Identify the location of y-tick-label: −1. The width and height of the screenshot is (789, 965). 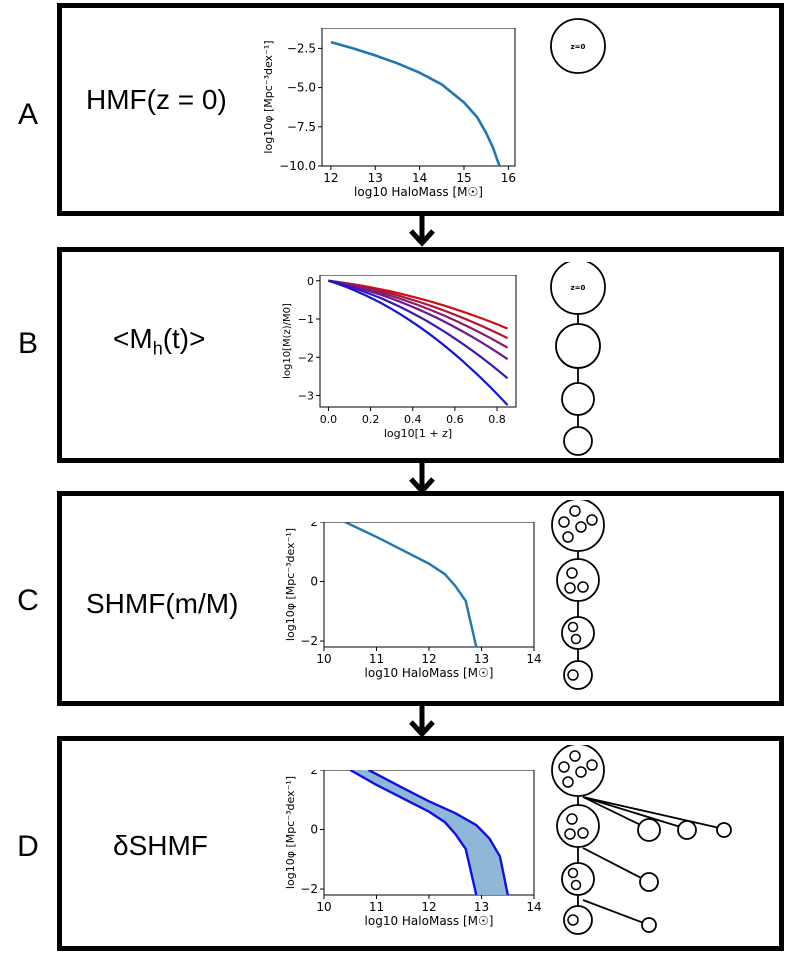
(306, 319).